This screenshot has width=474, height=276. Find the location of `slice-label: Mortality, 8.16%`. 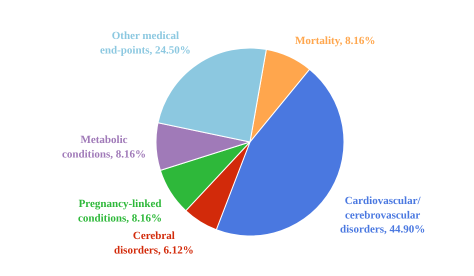

slice-label: Mortality, 8.16% is located at coordinates (335, 41).